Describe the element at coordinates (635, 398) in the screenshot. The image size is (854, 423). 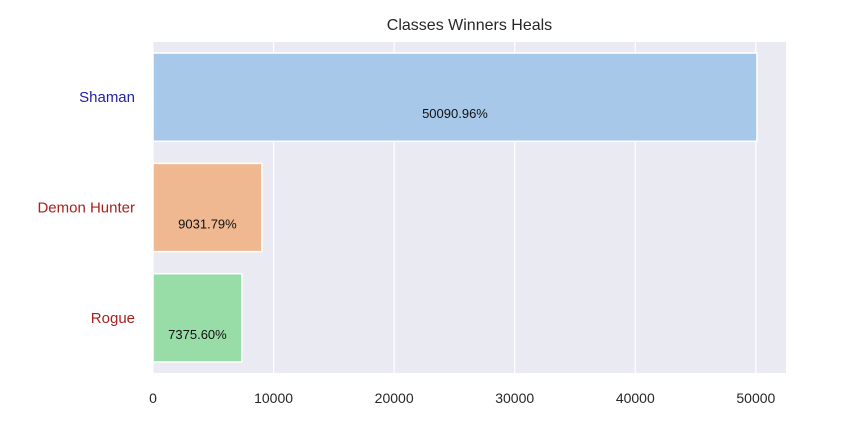
I see `x-tick-label: 40000` at that location.